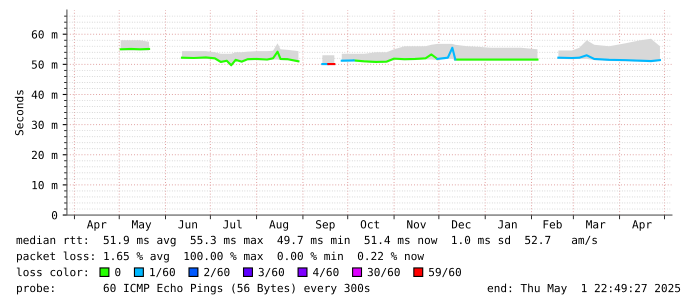 The height and width of the screenshot is (297, 697). I want to click on x-tick-label: Mar, so click(596, 224).